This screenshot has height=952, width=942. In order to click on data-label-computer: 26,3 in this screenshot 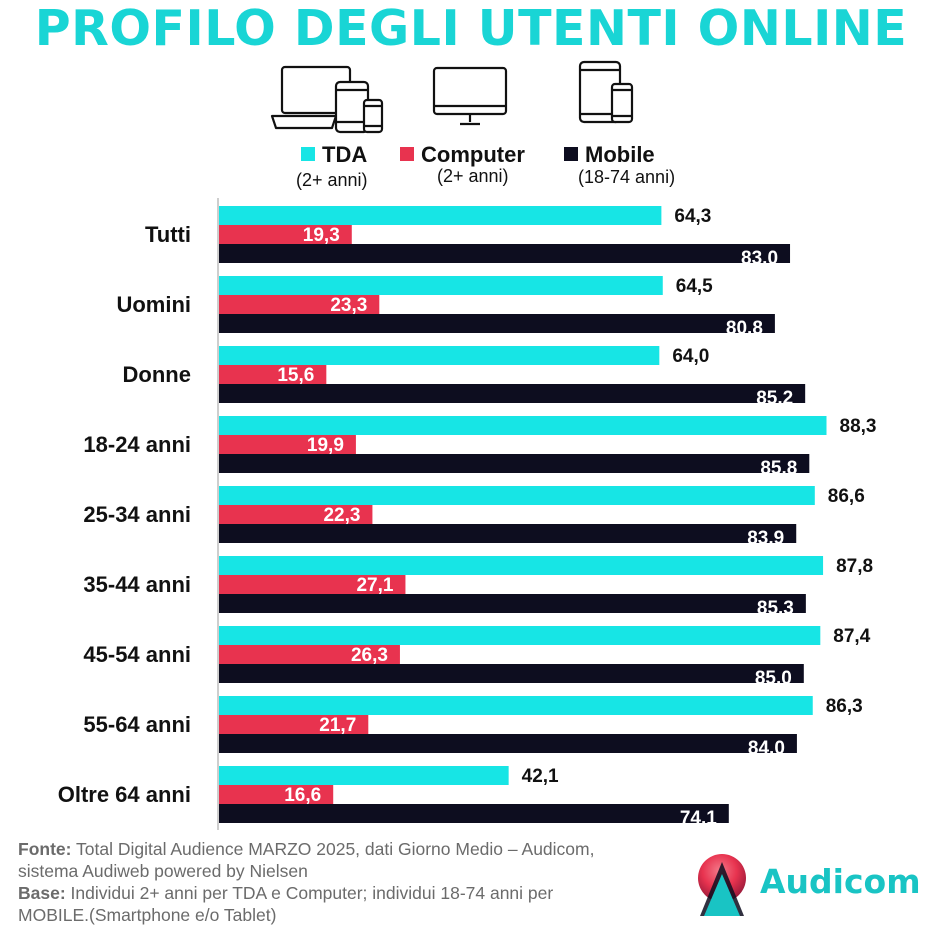, I will do `click(369, 655)`.